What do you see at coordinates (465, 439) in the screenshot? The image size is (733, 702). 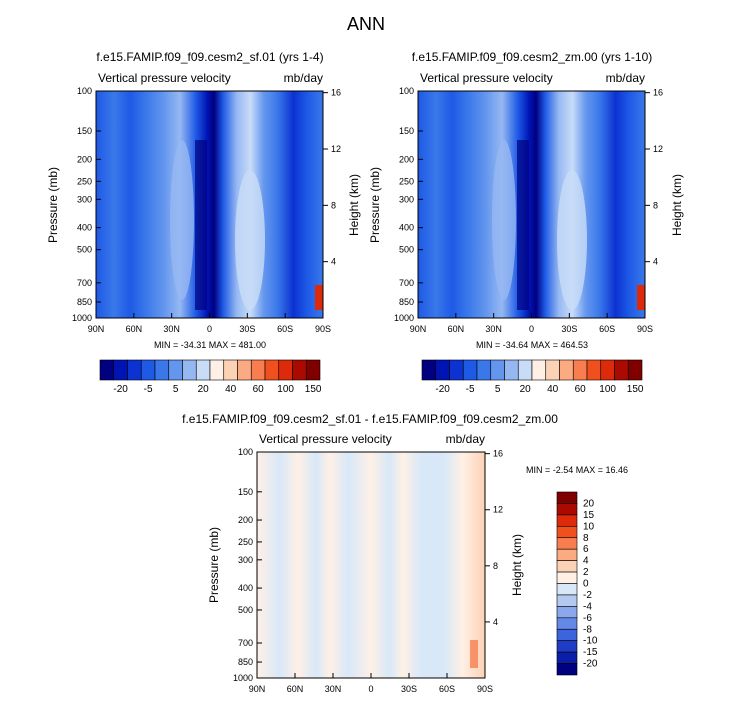 I see `panel-3-units: mb/day` at bounding box center [465, 439].